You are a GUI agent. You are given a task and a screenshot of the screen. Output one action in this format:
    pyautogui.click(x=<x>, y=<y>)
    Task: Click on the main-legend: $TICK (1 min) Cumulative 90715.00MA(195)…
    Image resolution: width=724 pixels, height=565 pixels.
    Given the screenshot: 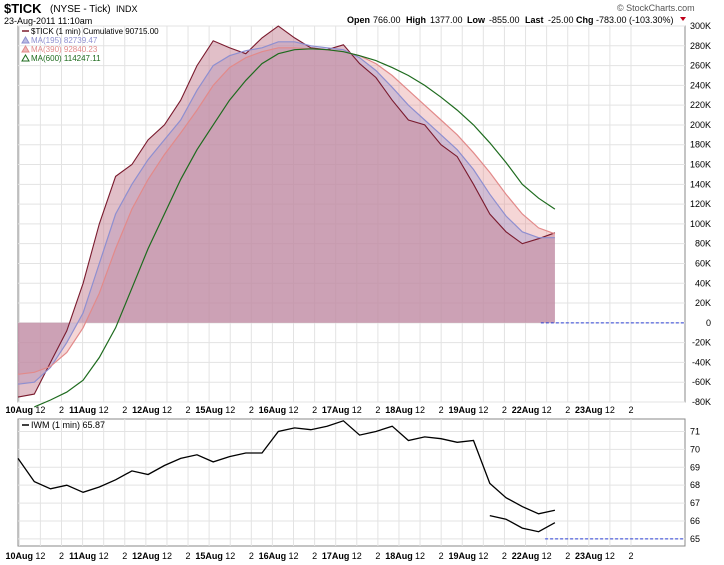 What is the action you would take?
    pyautogui.click(x=90, y=45)
    